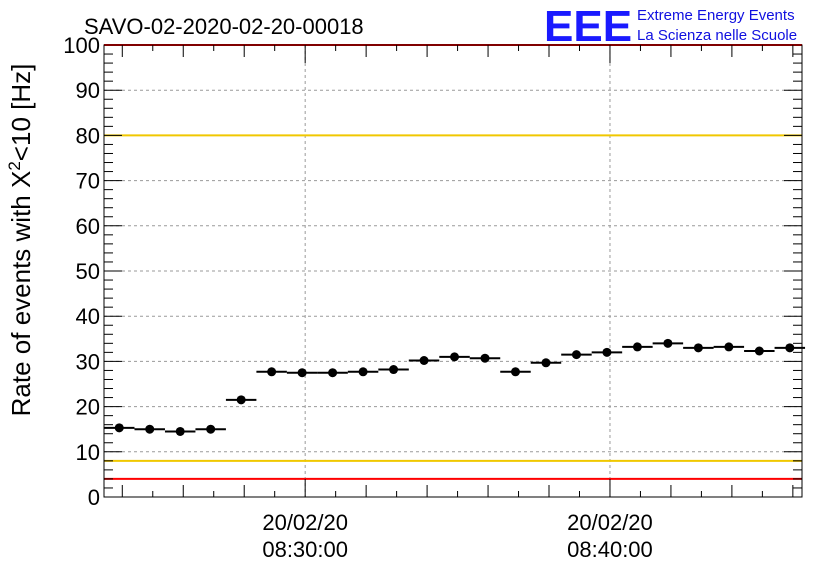  I want to click on y-axis-label: Rate of events with X2<10 [Hz], so click(20, 240).